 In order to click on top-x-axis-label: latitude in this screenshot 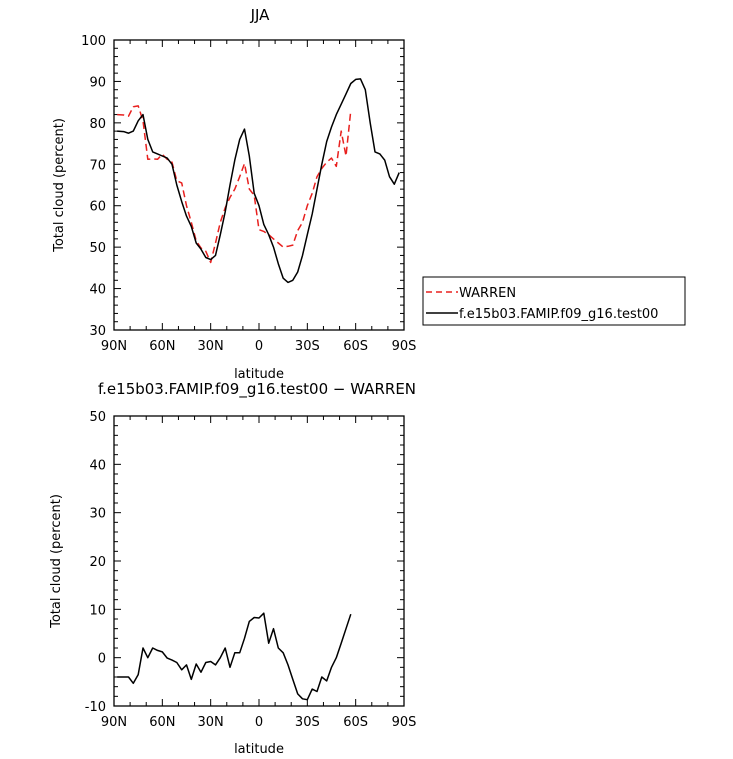, I will do `click(259, 374)`.